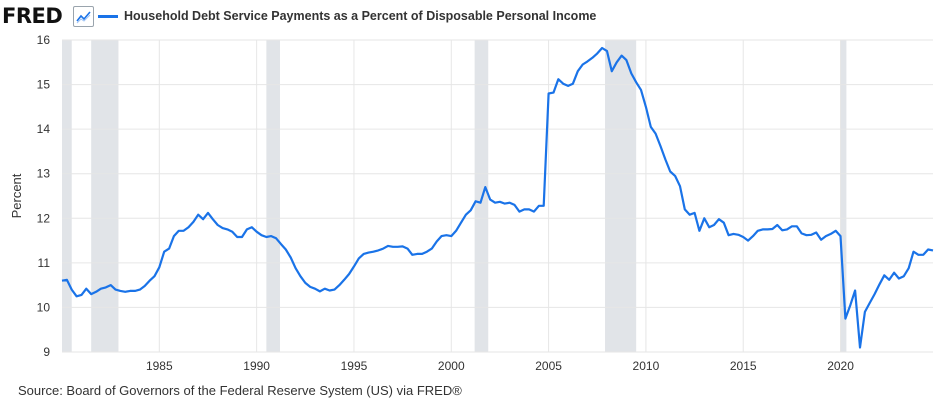 The height and width of the screenshot is (402, 936). Describe the element at coordinates (83, 16) in the screenshot. I see `line-chart-icon` at that location.